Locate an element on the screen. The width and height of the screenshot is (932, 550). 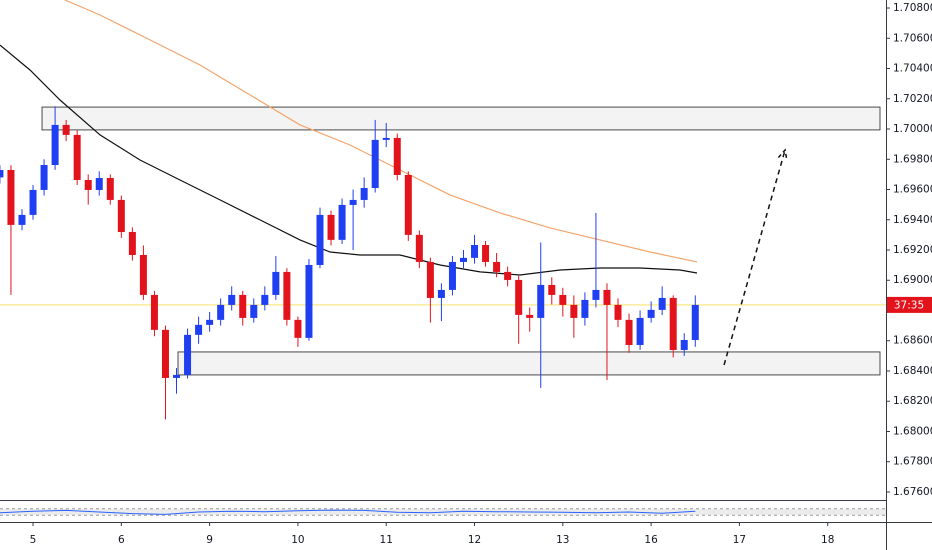
y-tick-label: 1.70800 is located at coordinates (912, 8).